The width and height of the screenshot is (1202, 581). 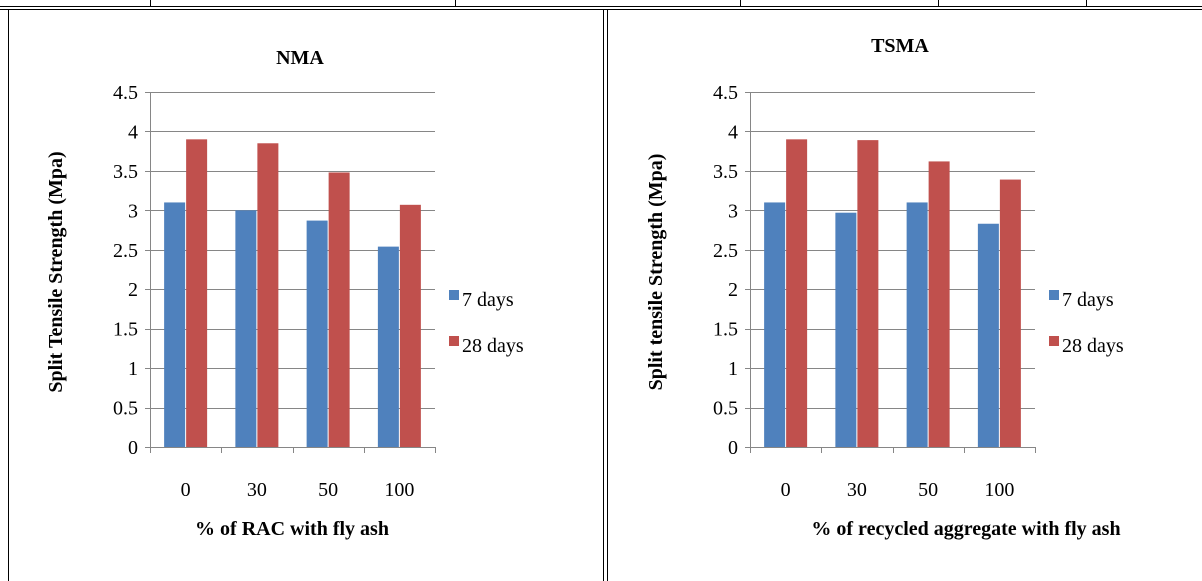 What do you see at coordinates (900, 46) in the screenshot?
I see `chart-title: TSMA` at bounding box center [900, 46].